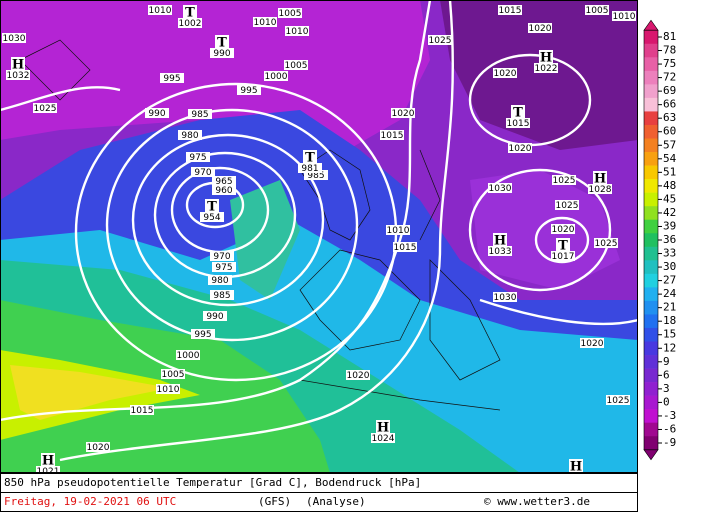 Image resolution: width=704 pixels, height=517 pixels. Describe the element at coordinates (156, 114) in the screenshot. I see `isobar-value: 990` at that location.